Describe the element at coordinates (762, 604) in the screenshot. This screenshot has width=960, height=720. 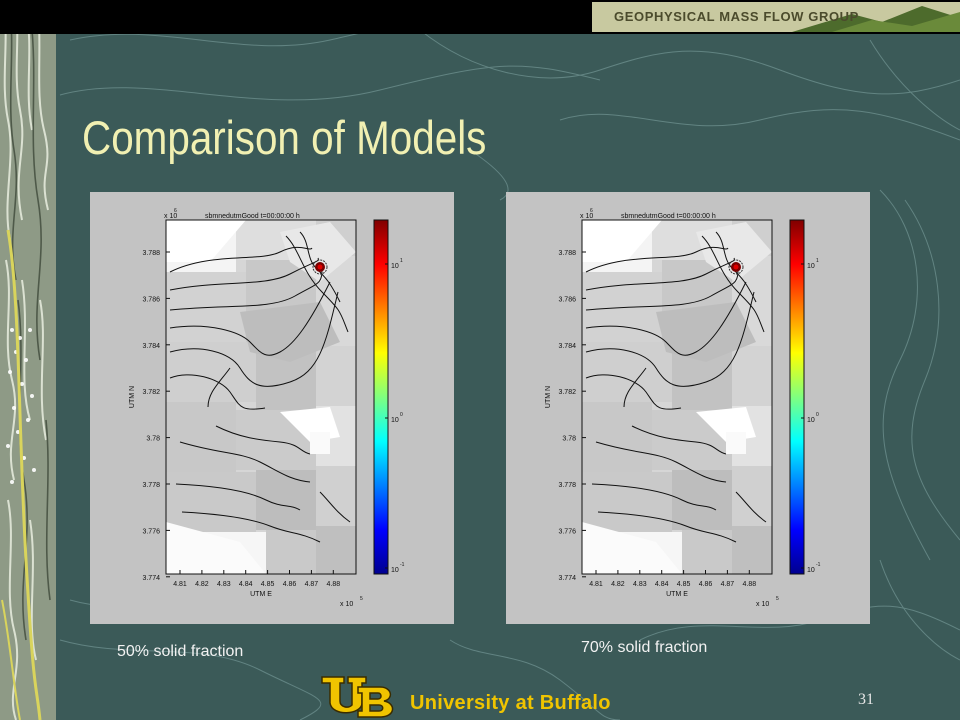
I see `x-multiplier: x 10` at that location.